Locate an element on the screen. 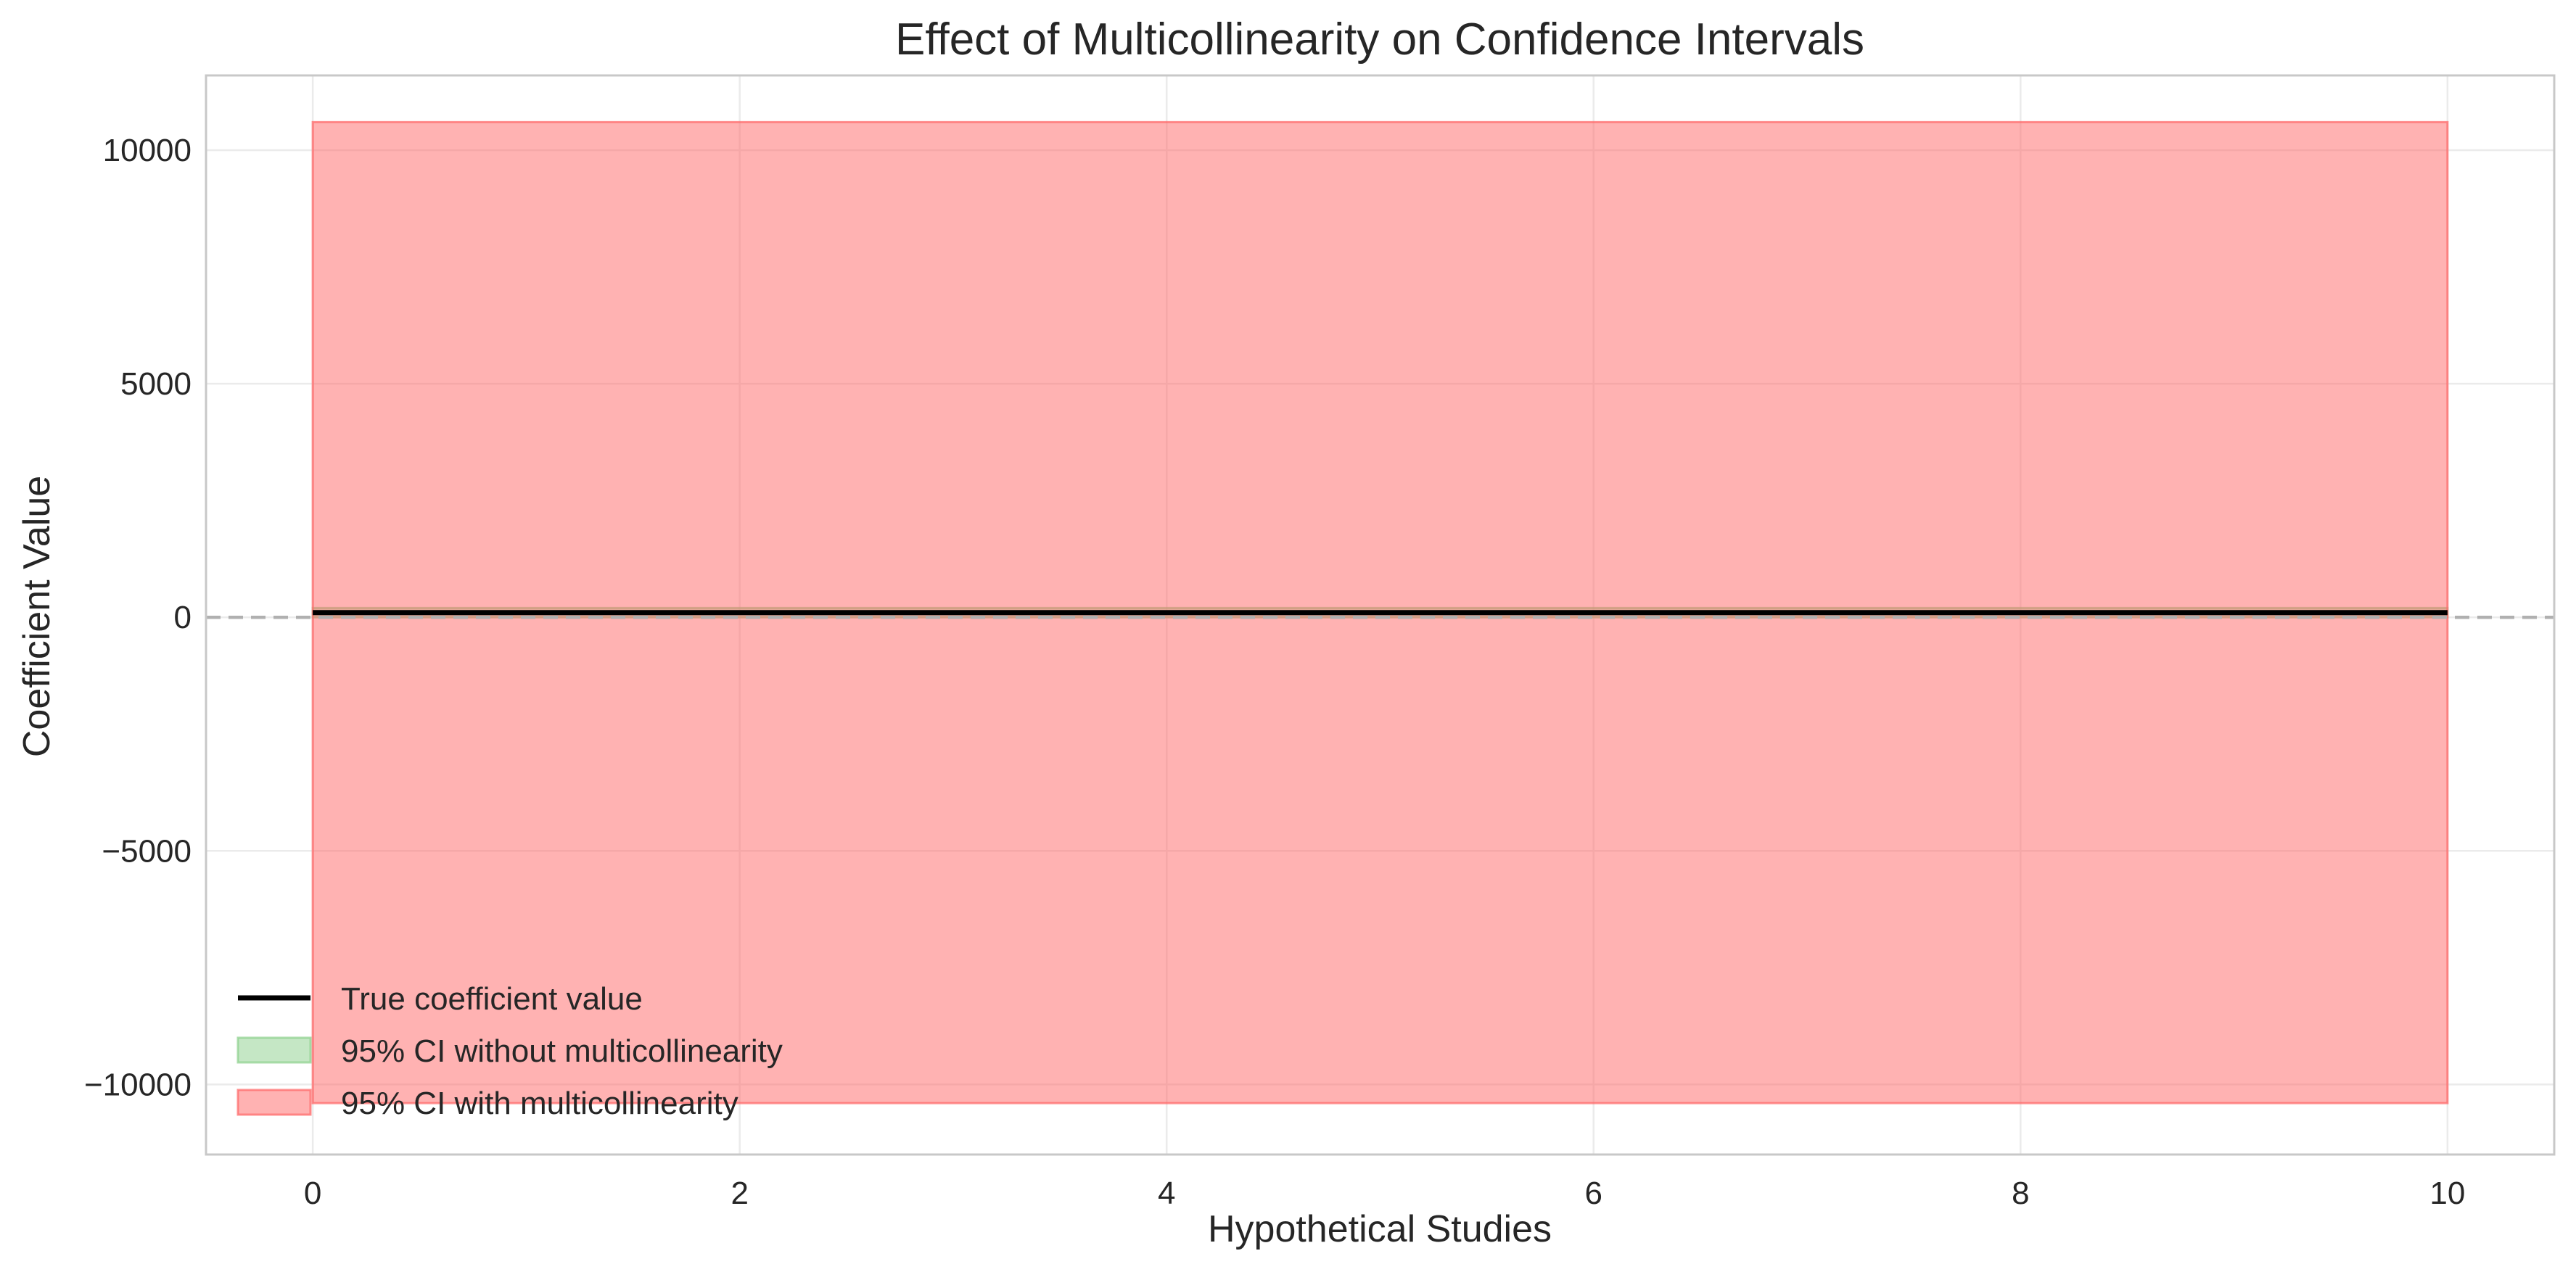 This screenshot has height=1272, width=2576. x-tick-label-5: 10 is located at coordinates (2447, 1193).